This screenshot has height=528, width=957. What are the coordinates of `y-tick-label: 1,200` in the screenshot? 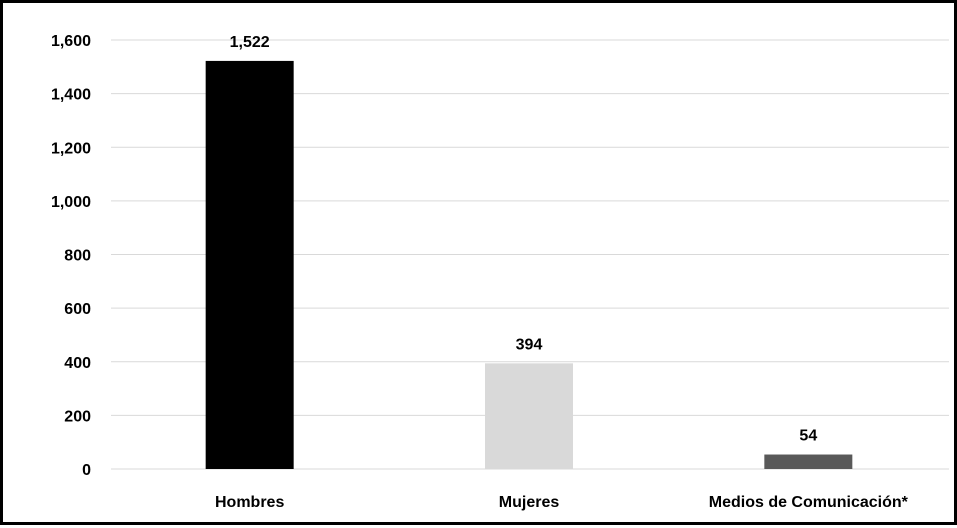 It's located at (71, 148).